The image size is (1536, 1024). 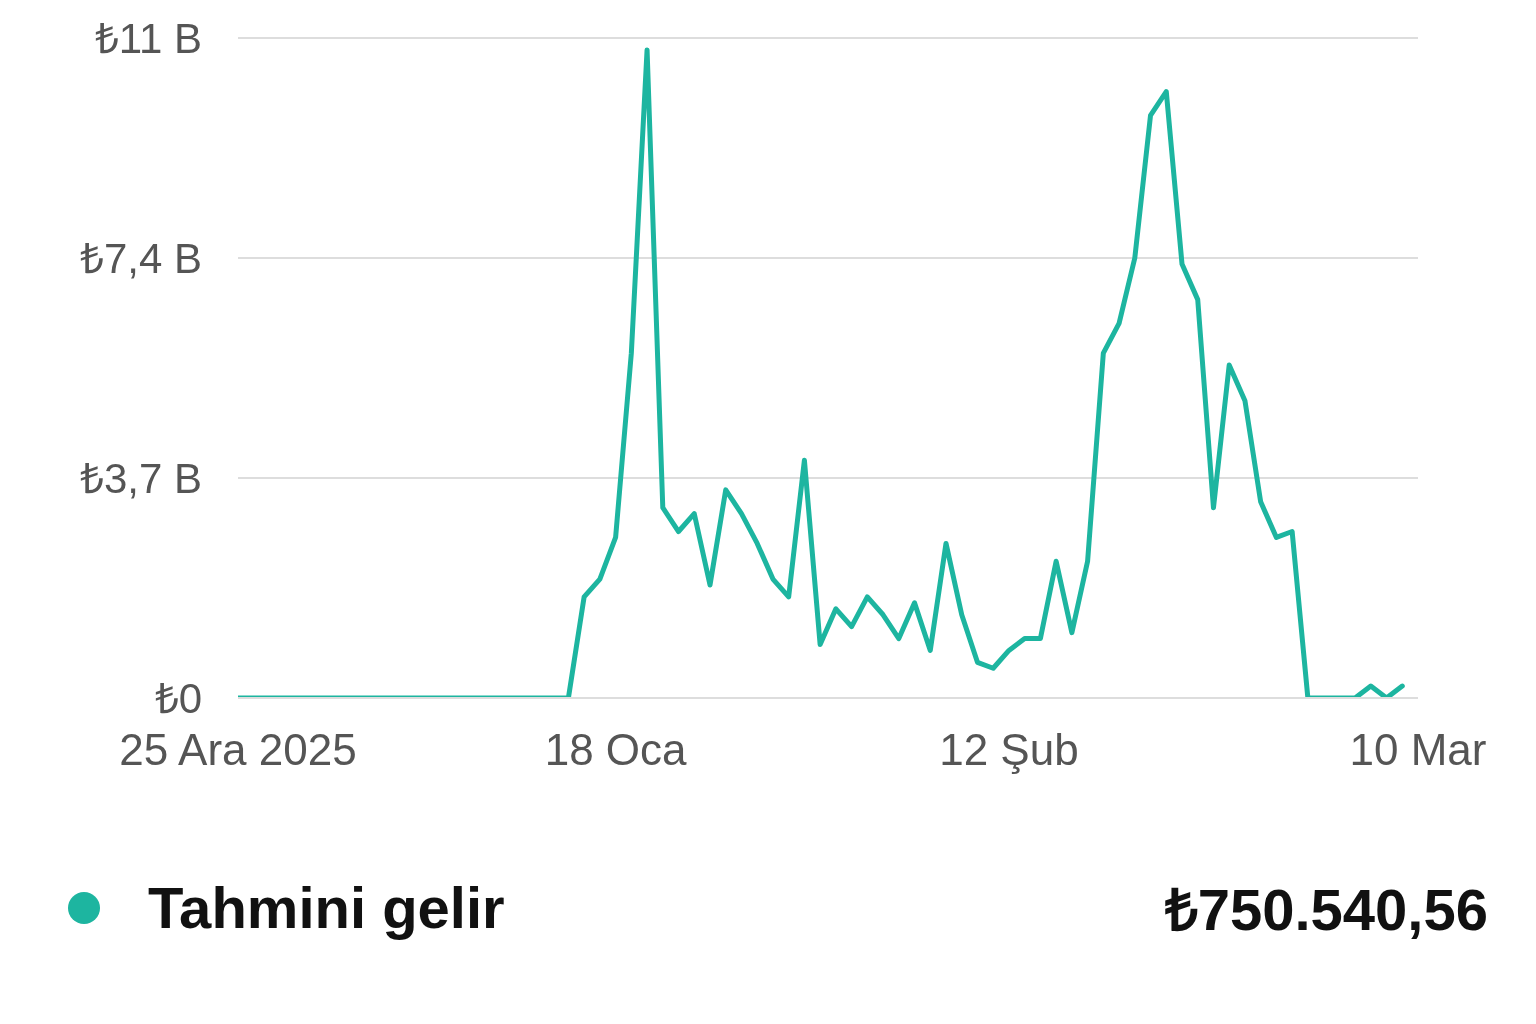 I want to click on text: ₺750.540,56, so click(x=1326, y=909).